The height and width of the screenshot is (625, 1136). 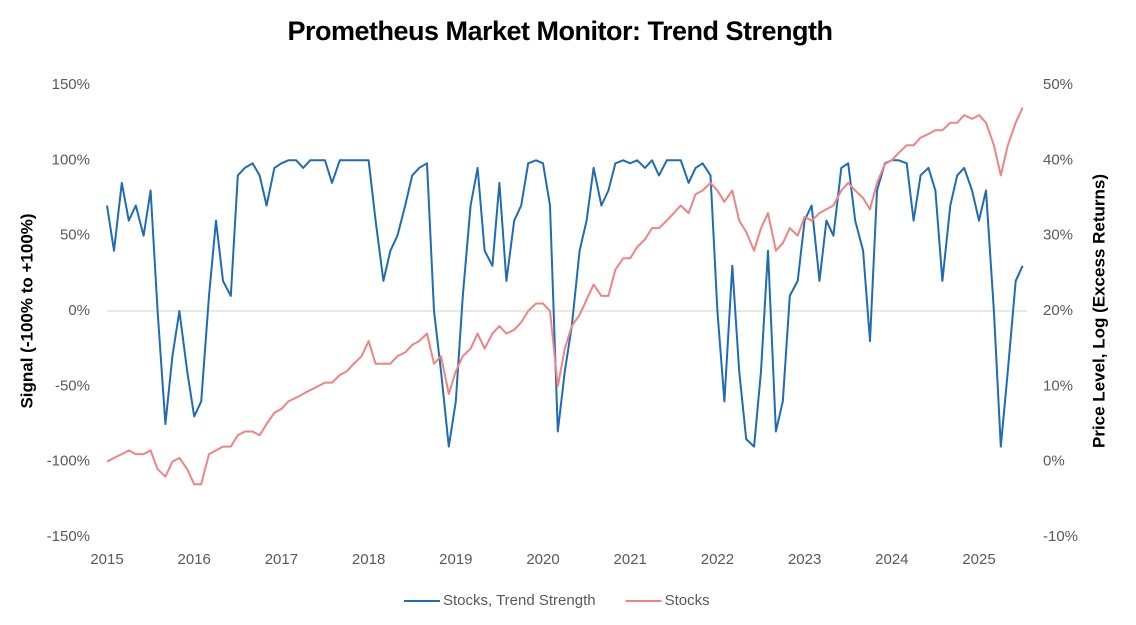 What do you see at coordinates (687, 600) in the screenshot?
I see `legend-label: Stocks` at bounding box center [687, 600].